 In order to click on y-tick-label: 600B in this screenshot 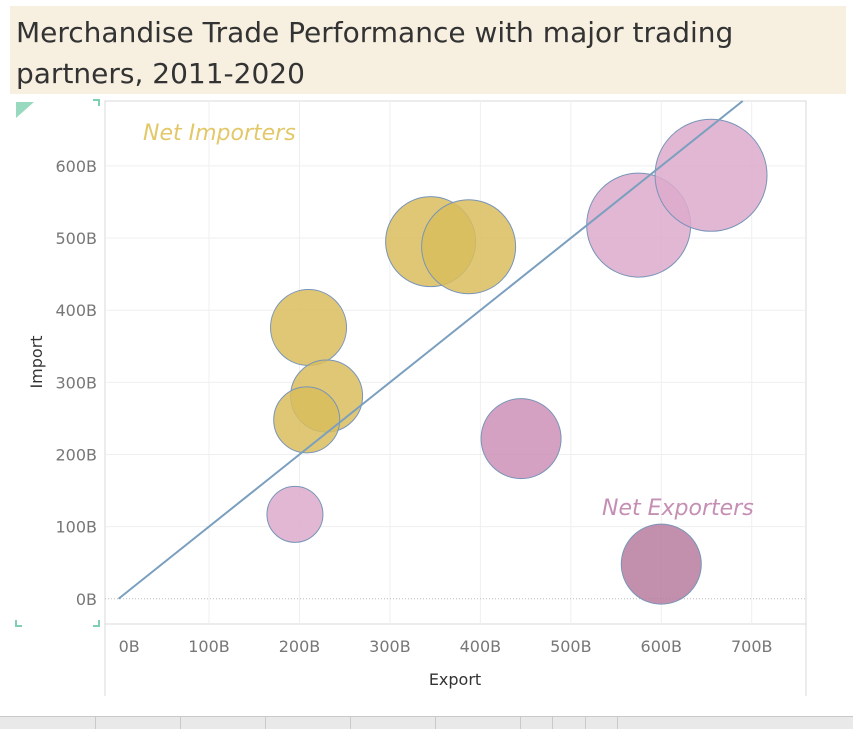, I will do `click(76, 166)`.